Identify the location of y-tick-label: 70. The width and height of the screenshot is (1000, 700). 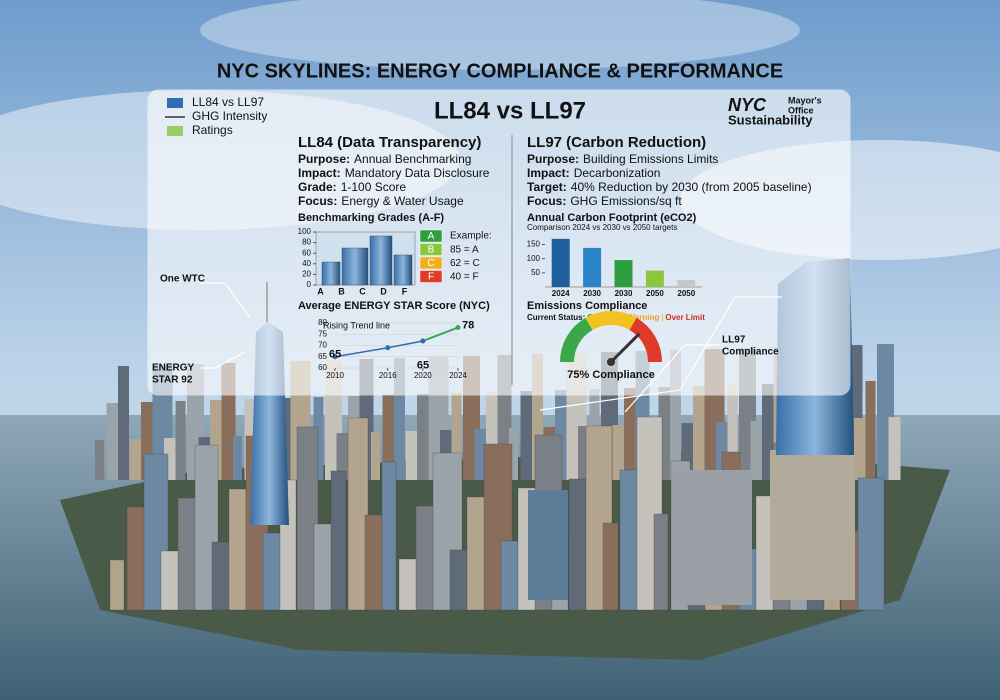
(322, 345).